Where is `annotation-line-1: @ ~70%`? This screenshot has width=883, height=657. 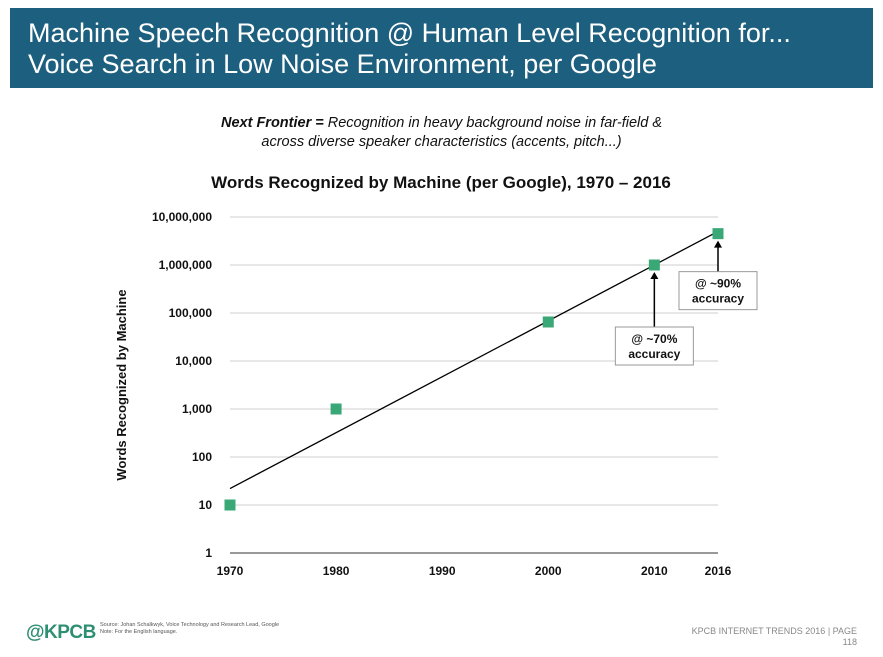
annotation-line-1: @ ~70% is located at coordinates (654, 339).